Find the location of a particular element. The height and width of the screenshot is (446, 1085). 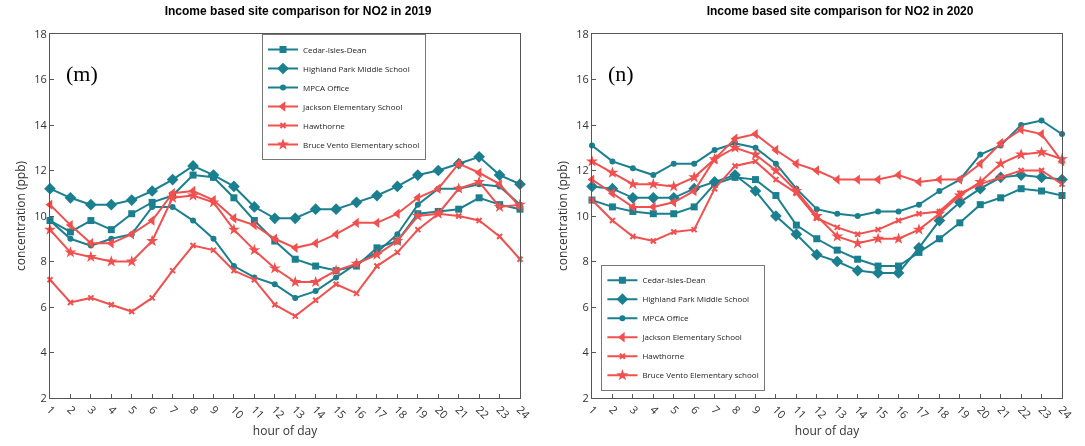

annotation: (m) is located at coordinates (82, 73).